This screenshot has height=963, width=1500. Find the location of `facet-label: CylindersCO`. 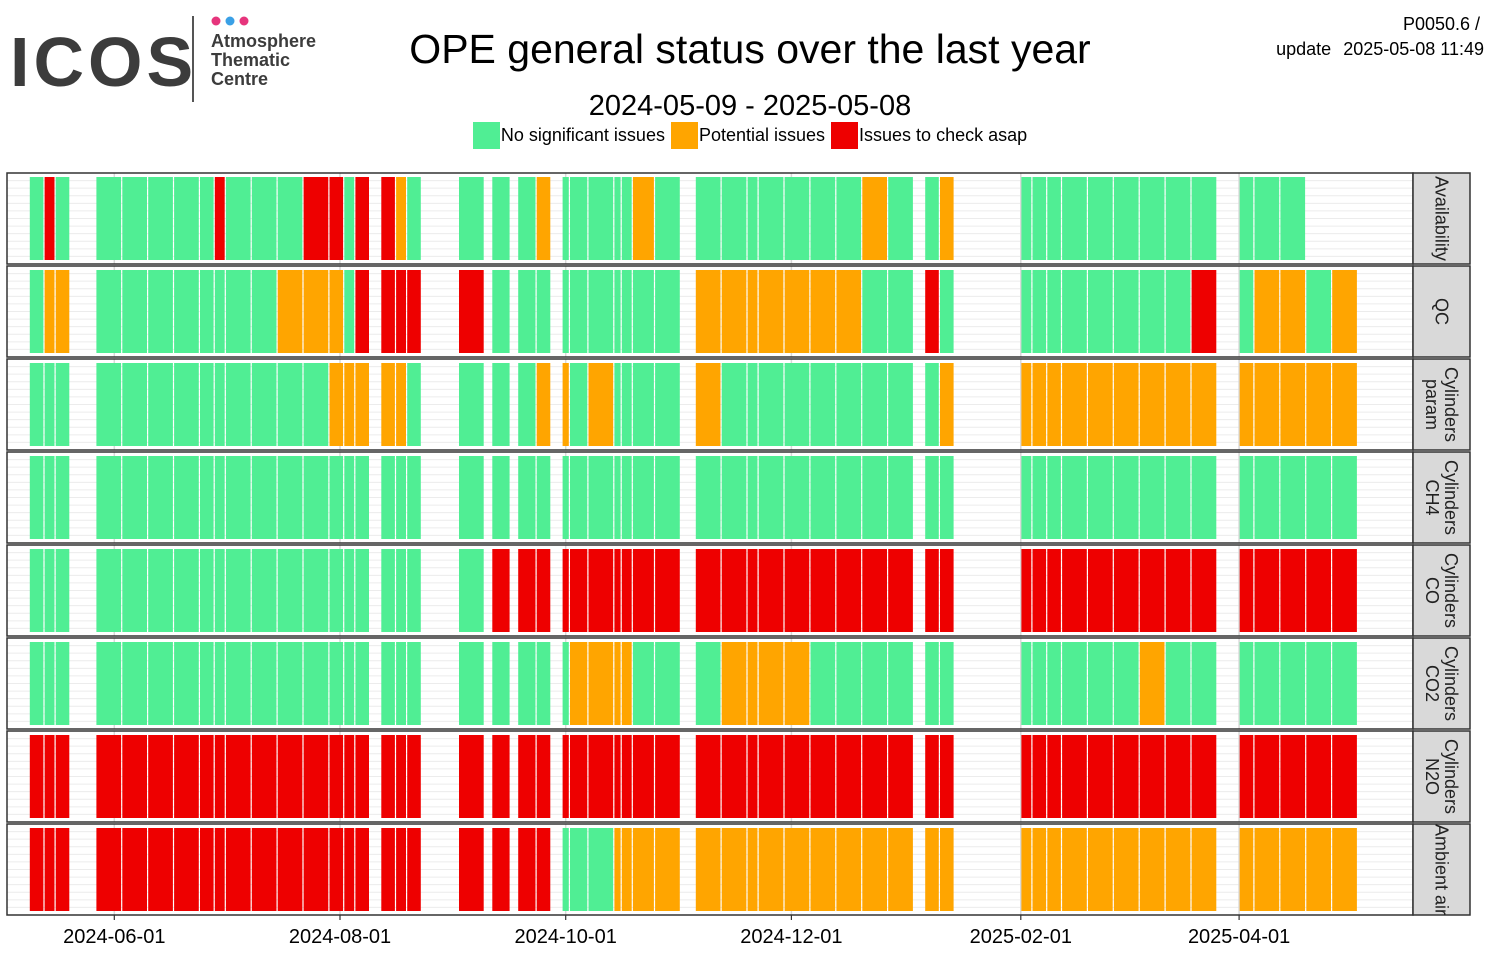

facet-label: CylindersCO is located at coordinates (1441, 590).